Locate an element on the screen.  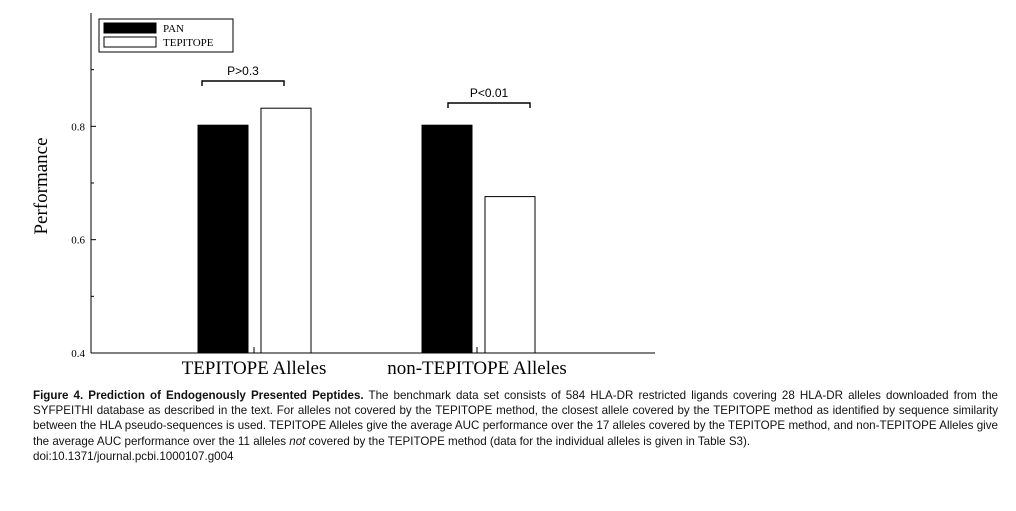
legend-label: PAN is located at coordinates (173, 29).